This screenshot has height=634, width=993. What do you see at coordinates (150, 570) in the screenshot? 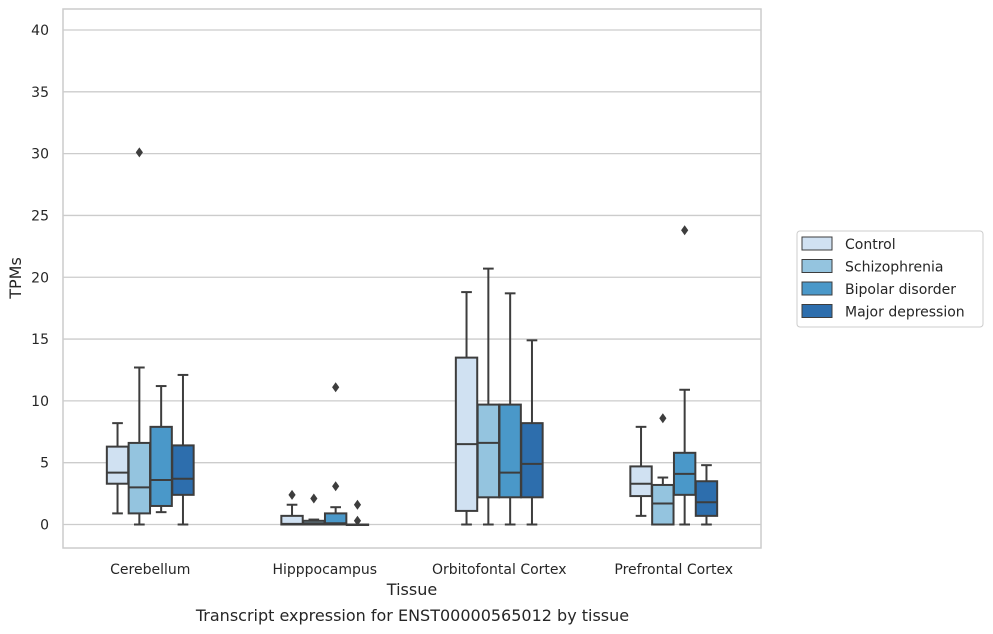
I see `x-tick-label: Cerebellum` at bounding box center [150, 570].